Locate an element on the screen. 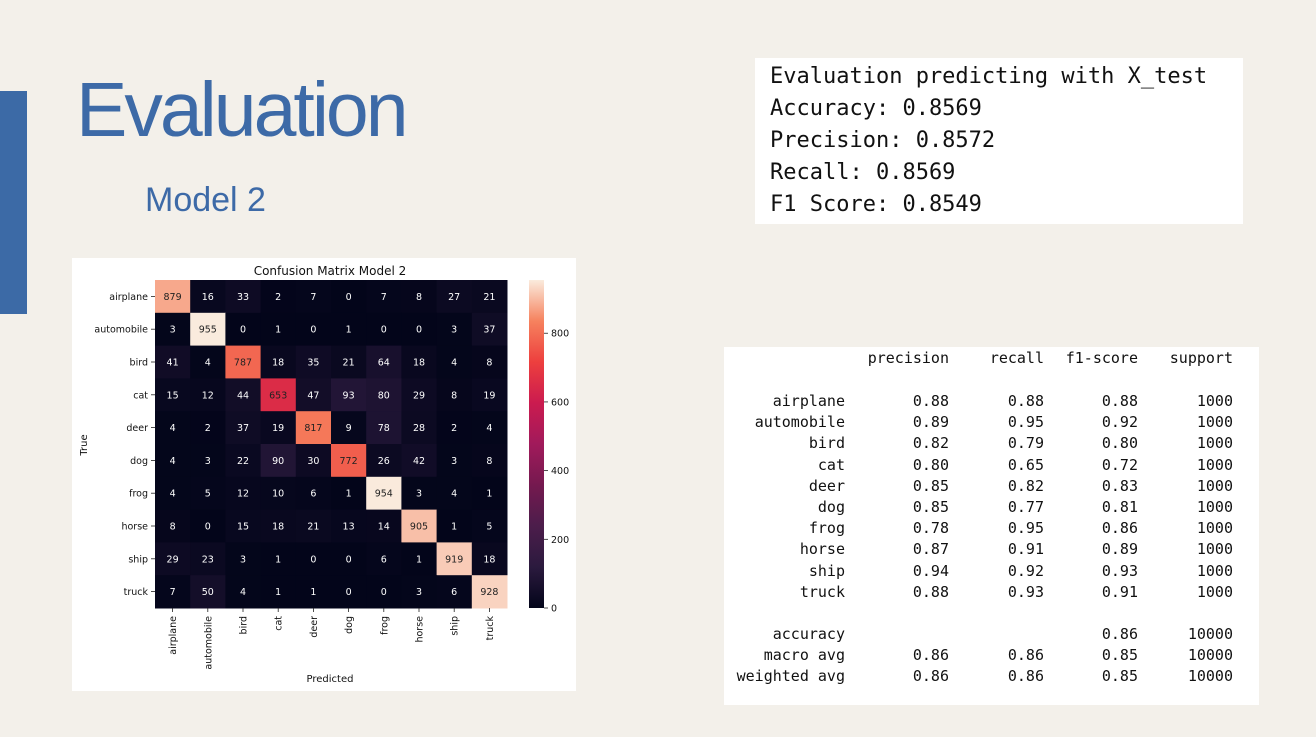 The image size is (1316, 737). report-row-label: cat is located at coordinates (831, 464).